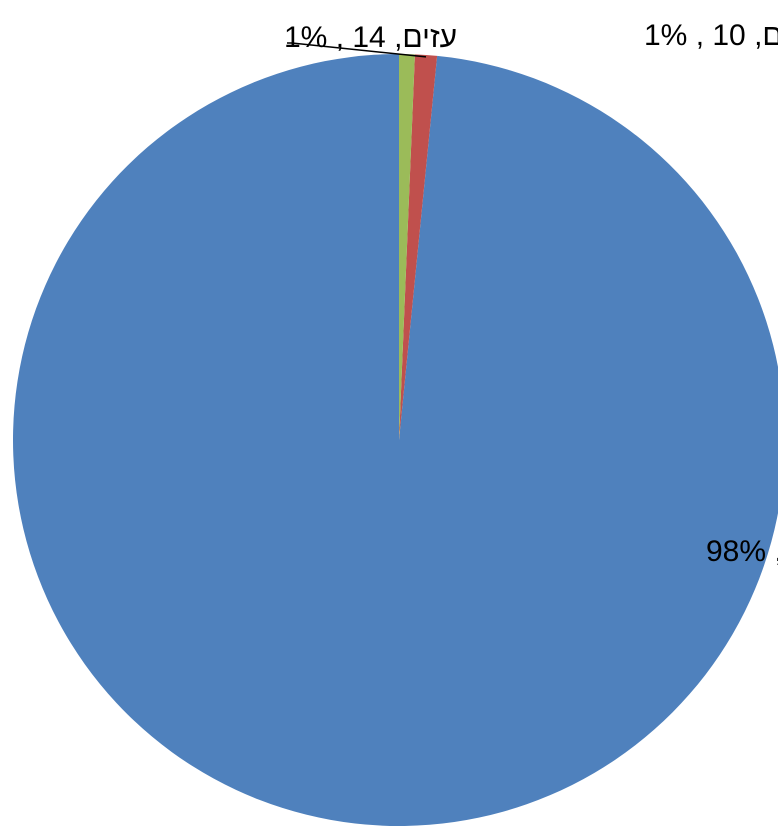  Describe the element at coordinates (370, 37) in the screenshot. I see `data-label-goats: עזים, 14 , 1%` at that location.